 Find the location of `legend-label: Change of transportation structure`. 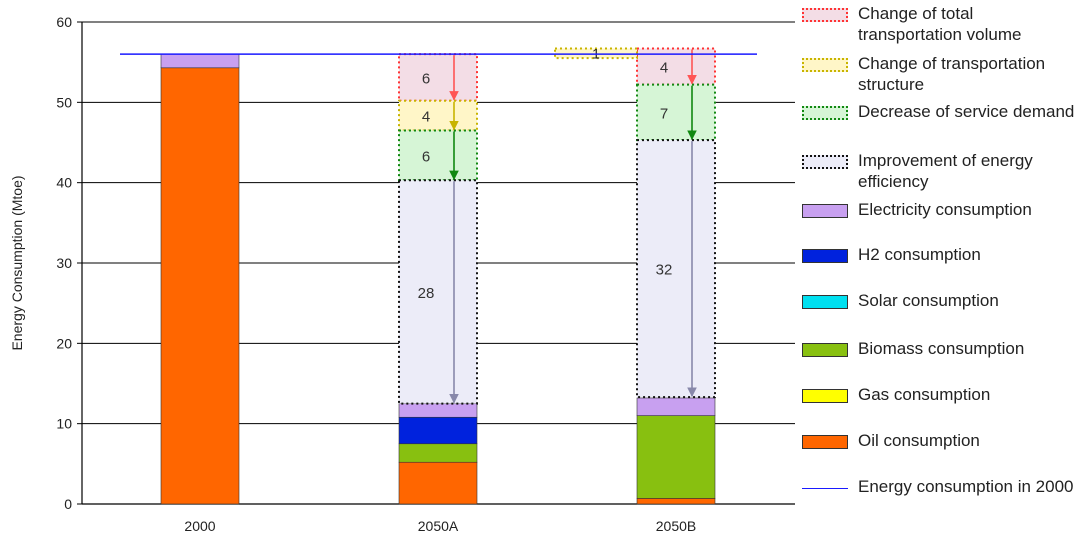

legend-label: Change of transportation structure is located at coordinates (952, 74).